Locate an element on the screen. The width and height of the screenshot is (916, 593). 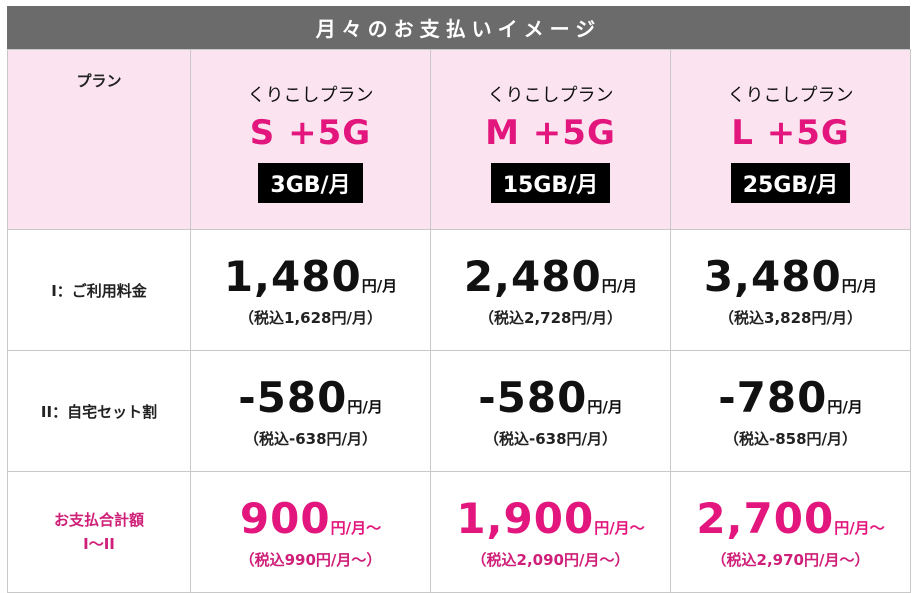
tax-included-price: （税込-858円/月） is located at coordinates (790, 439).